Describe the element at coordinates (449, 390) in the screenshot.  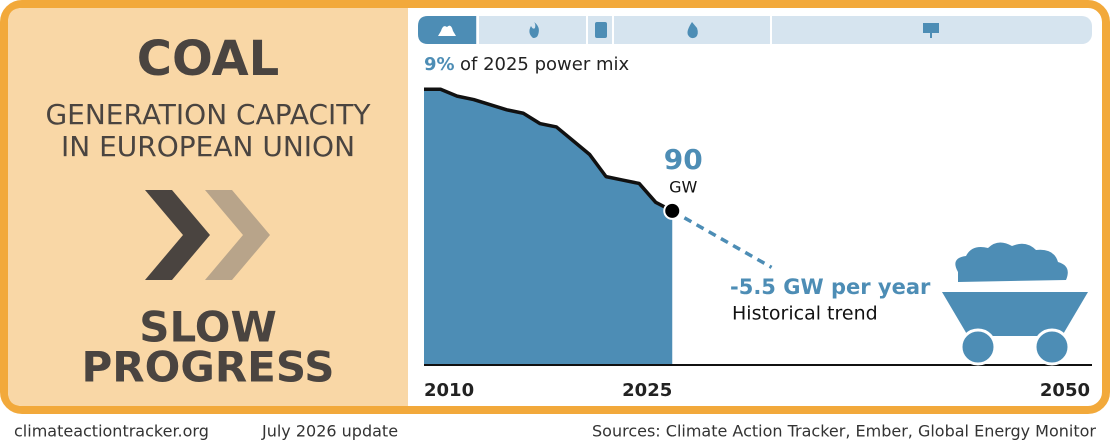
I see `x-tick-label: 2010` at that location.